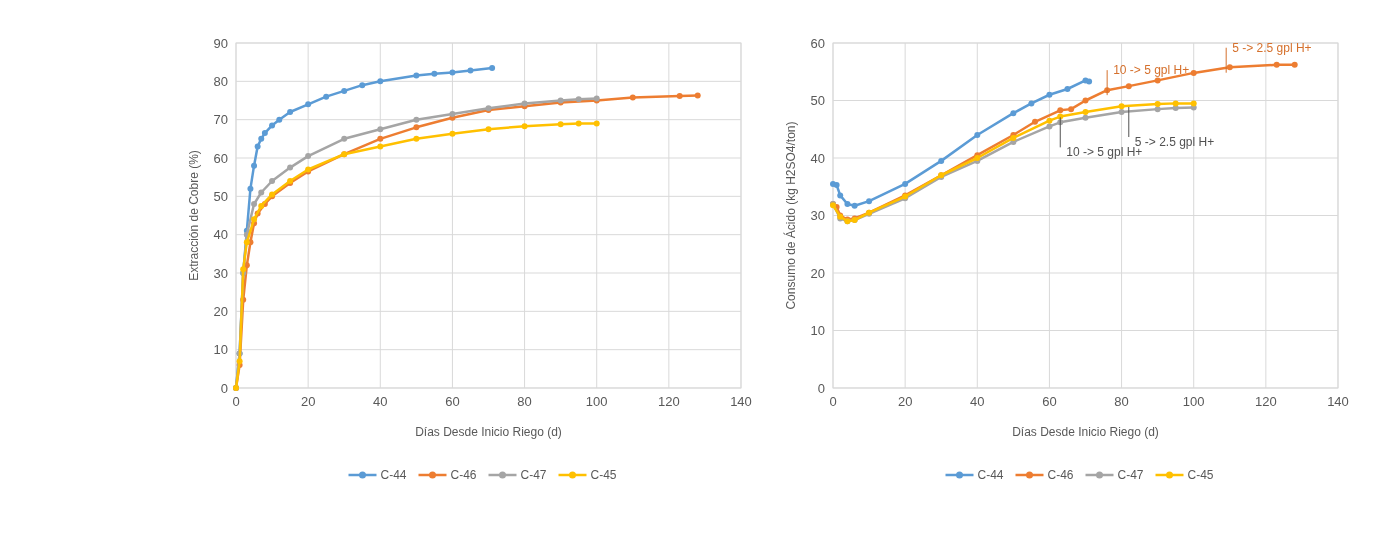 This screenshot has width=1379, height=551. Describe the element at coordinates (194, 215) in the screenshot. I see `y-axis-title: Extracción de Cobre (%)` at that location.